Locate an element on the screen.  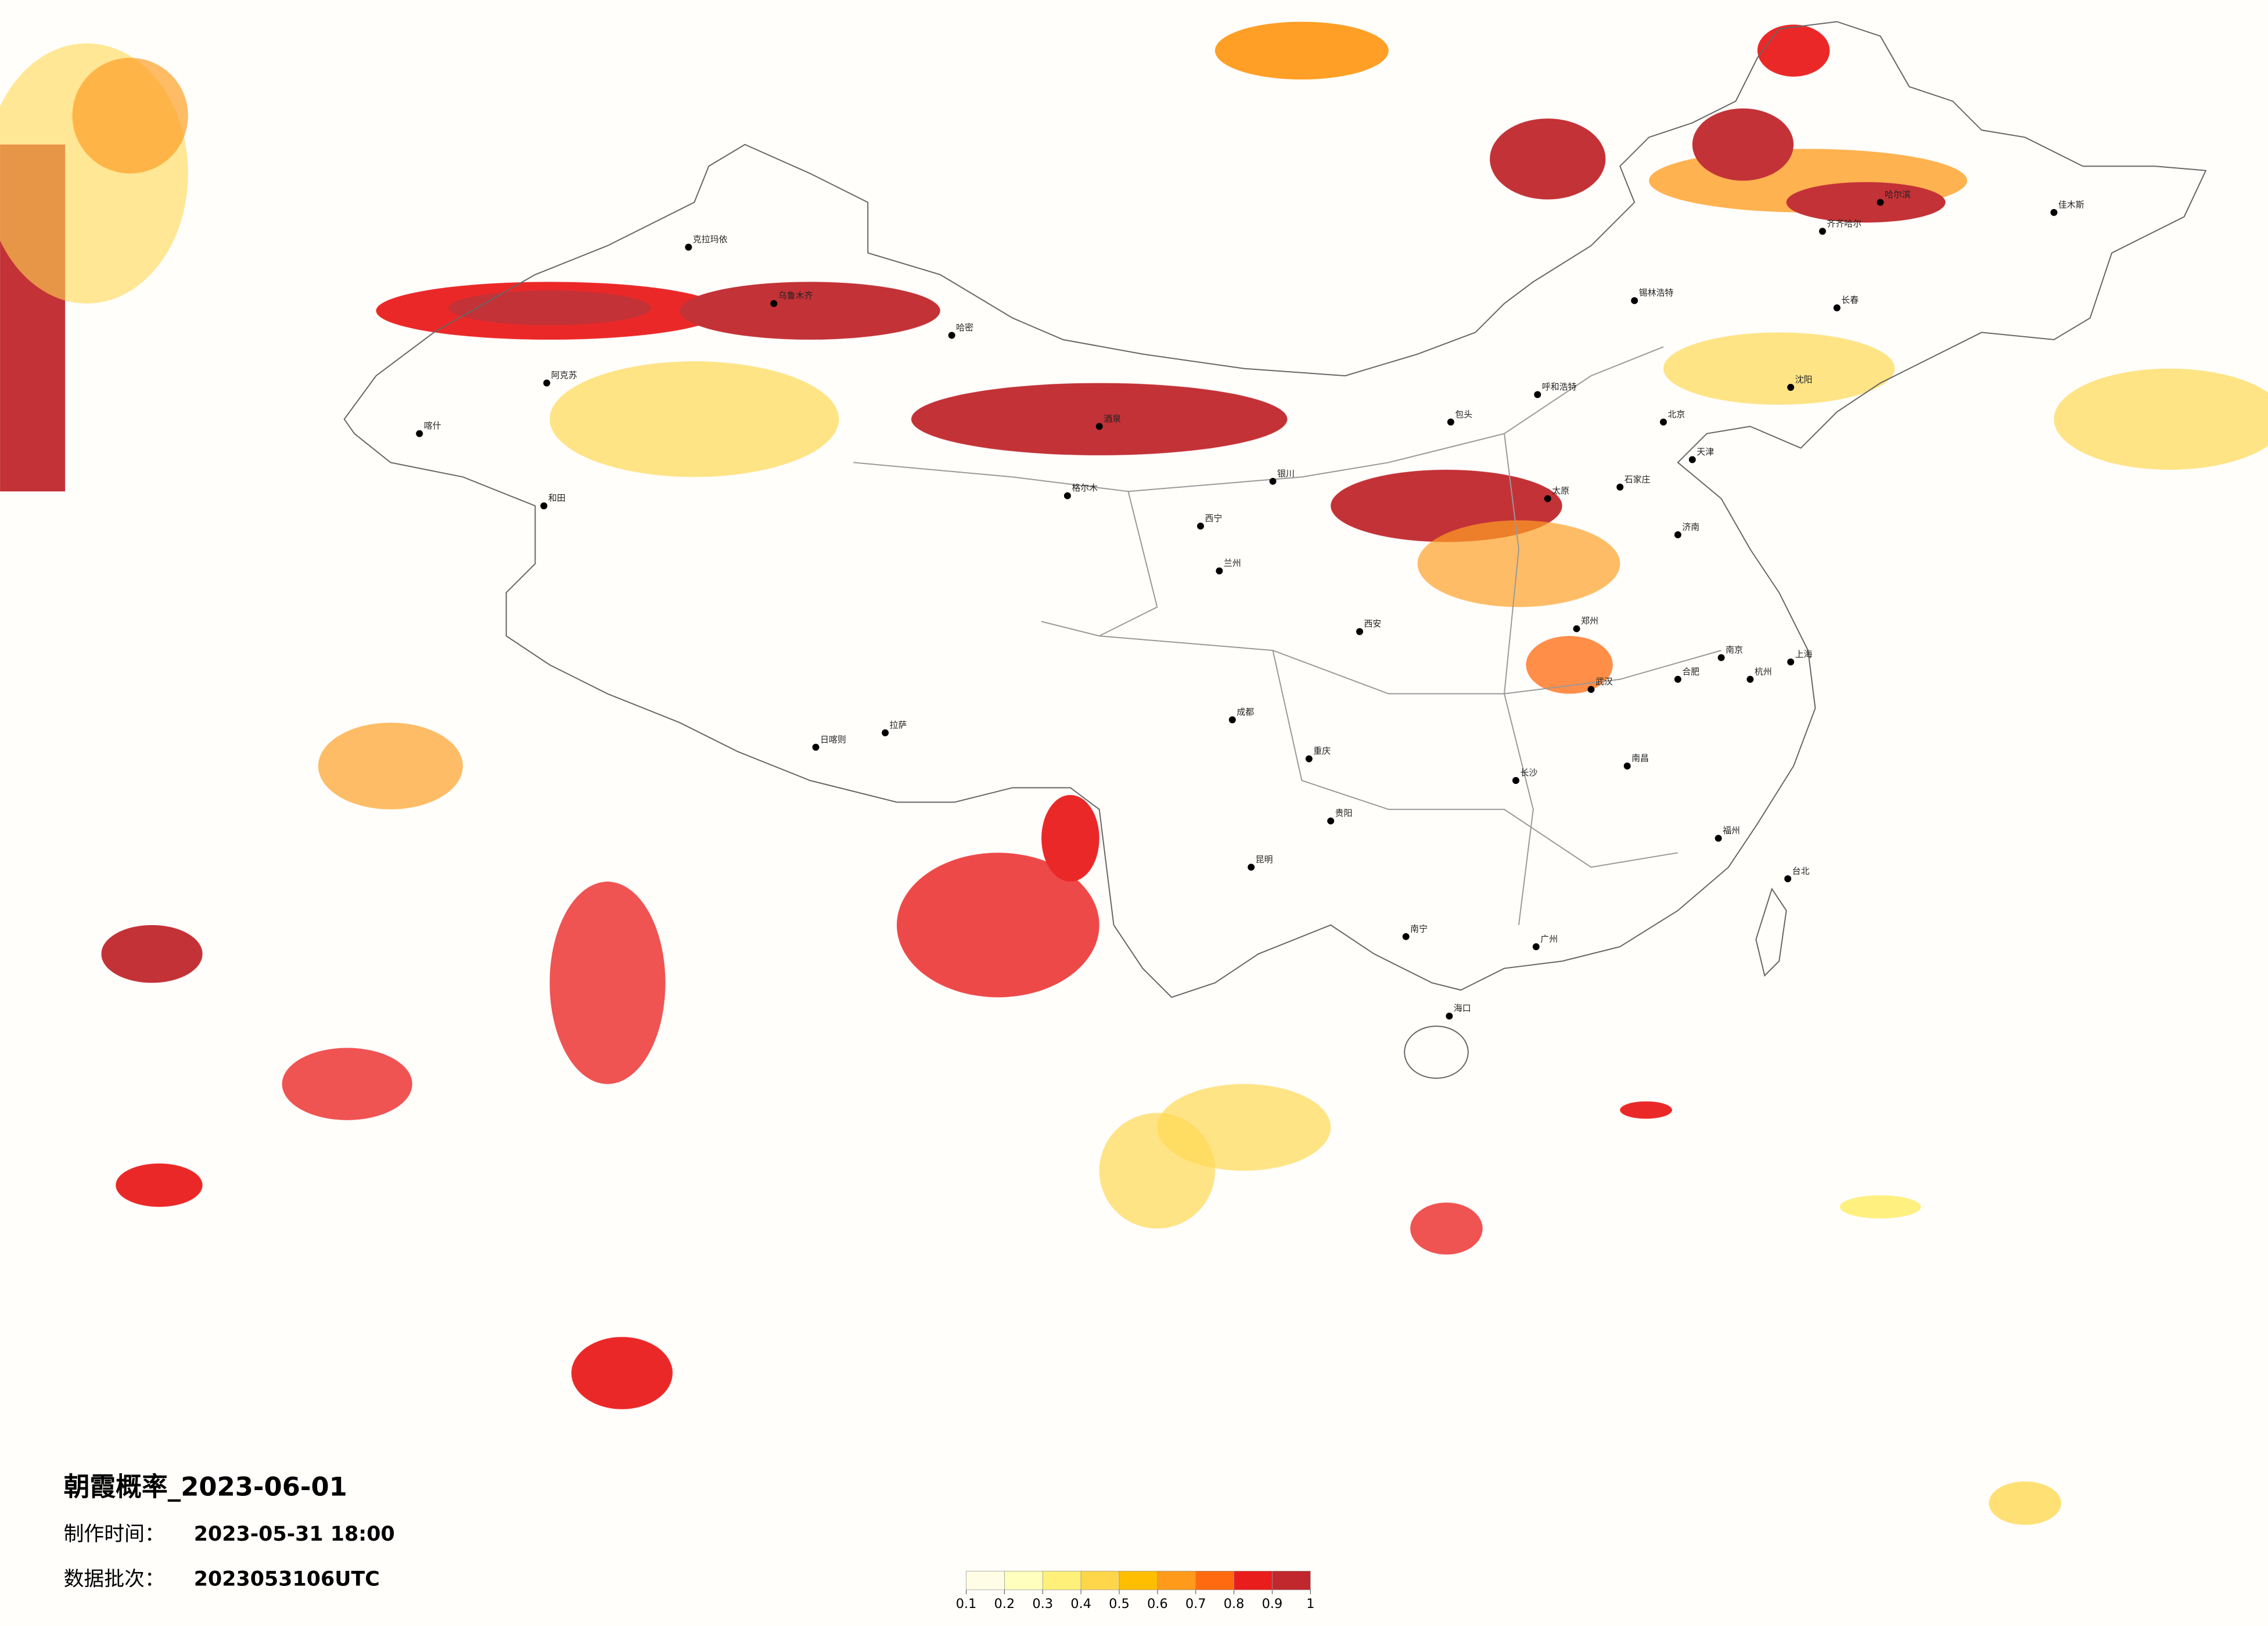
city-label: 喀什 is located at coordinates (432, 426).